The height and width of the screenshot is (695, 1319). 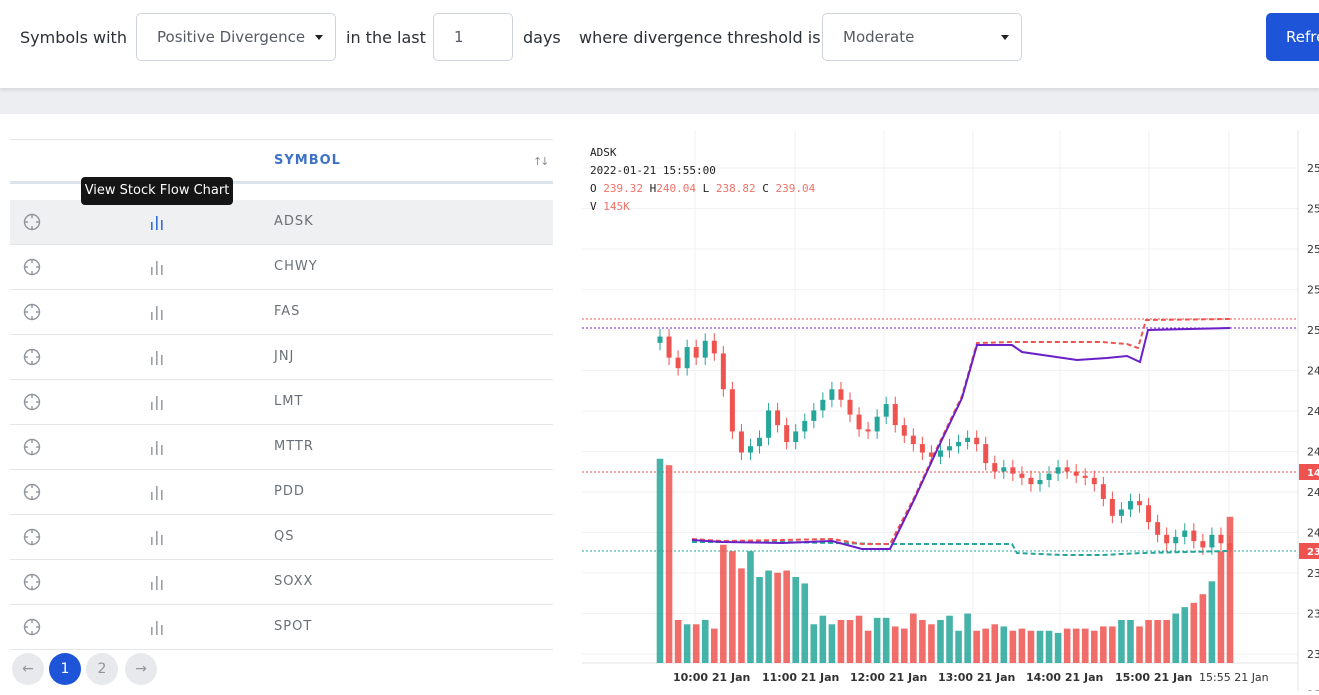 I want to click on x-tick-label: 15:55 21 Jan, so click(x=1234, y=677).